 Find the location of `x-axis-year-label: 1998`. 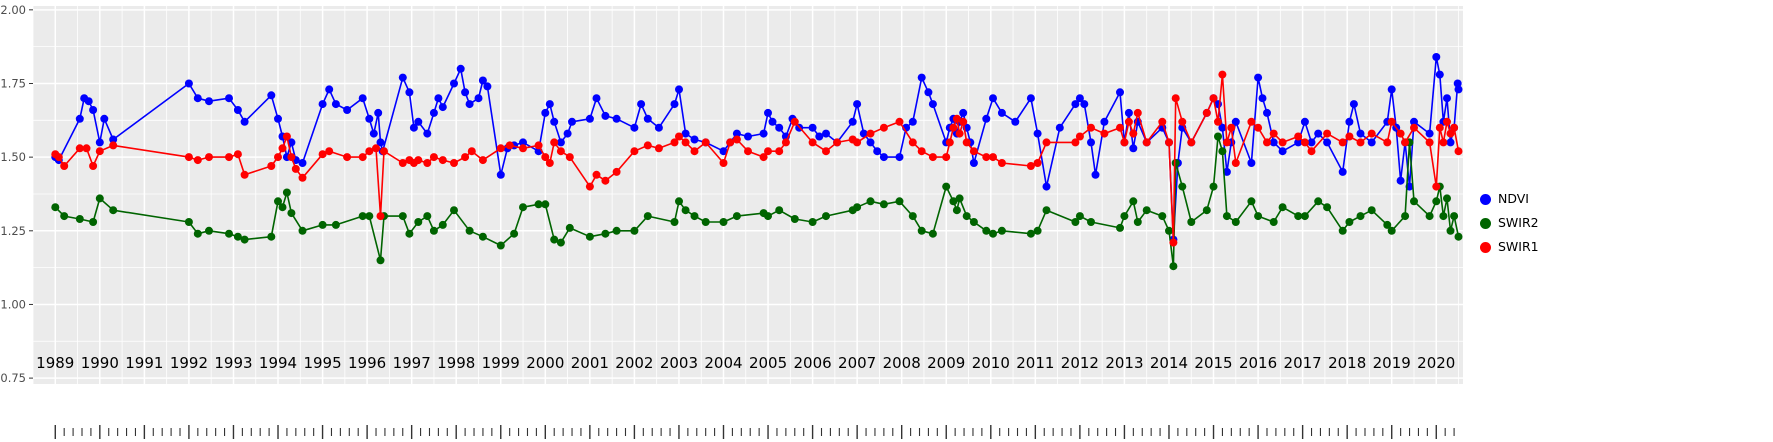

x-axis-year-label: 1998 is located at coordinates (456, 363).